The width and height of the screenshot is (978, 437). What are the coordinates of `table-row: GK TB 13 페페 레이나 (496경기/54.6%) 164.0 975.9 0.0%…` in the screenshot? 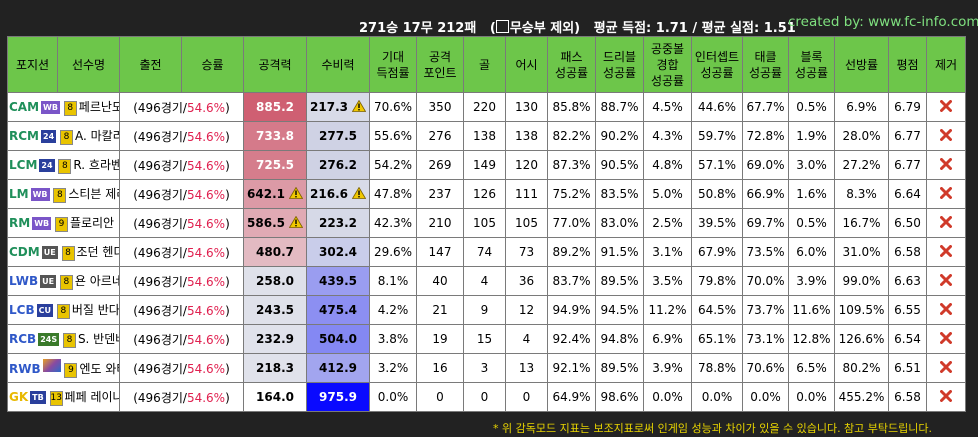 It's located at (486, 397).